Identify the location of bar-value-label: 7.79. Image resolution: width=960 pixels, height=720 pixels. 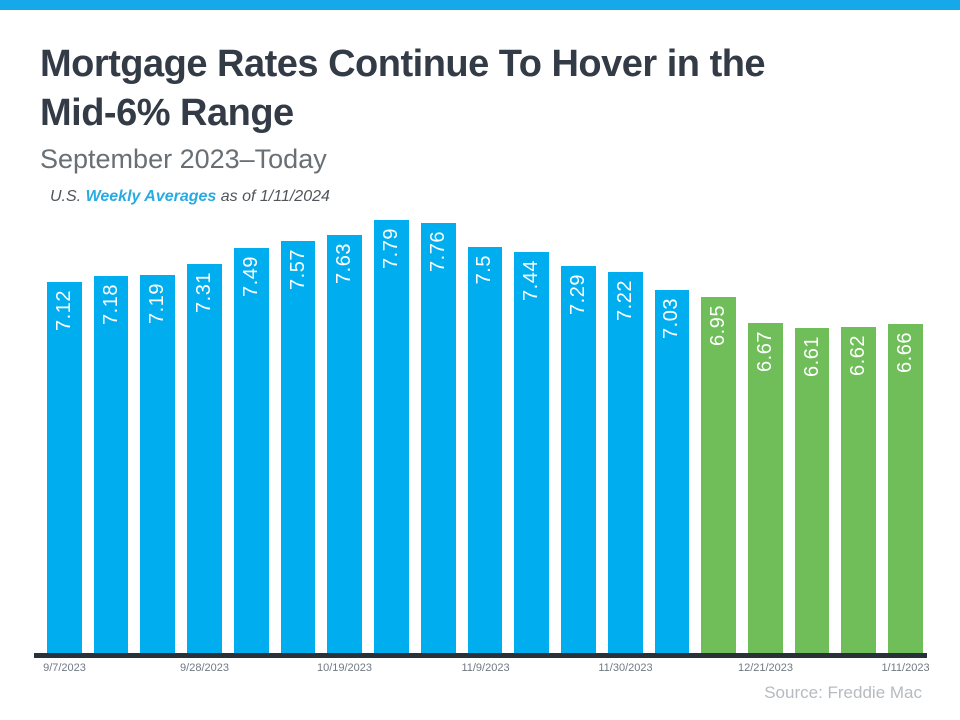
(391, 249).